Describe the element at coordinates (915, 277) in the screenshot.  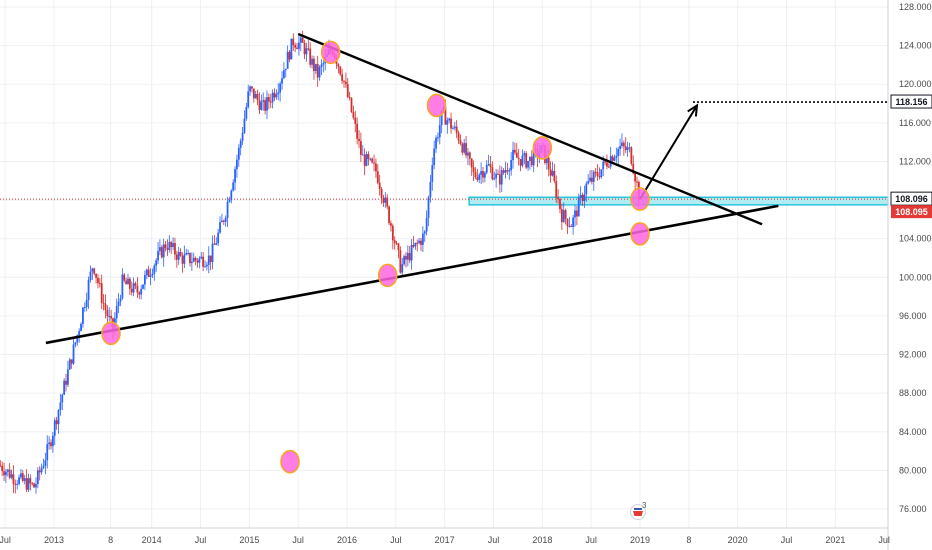
I see `y-tick-label: 100.000` at that location.